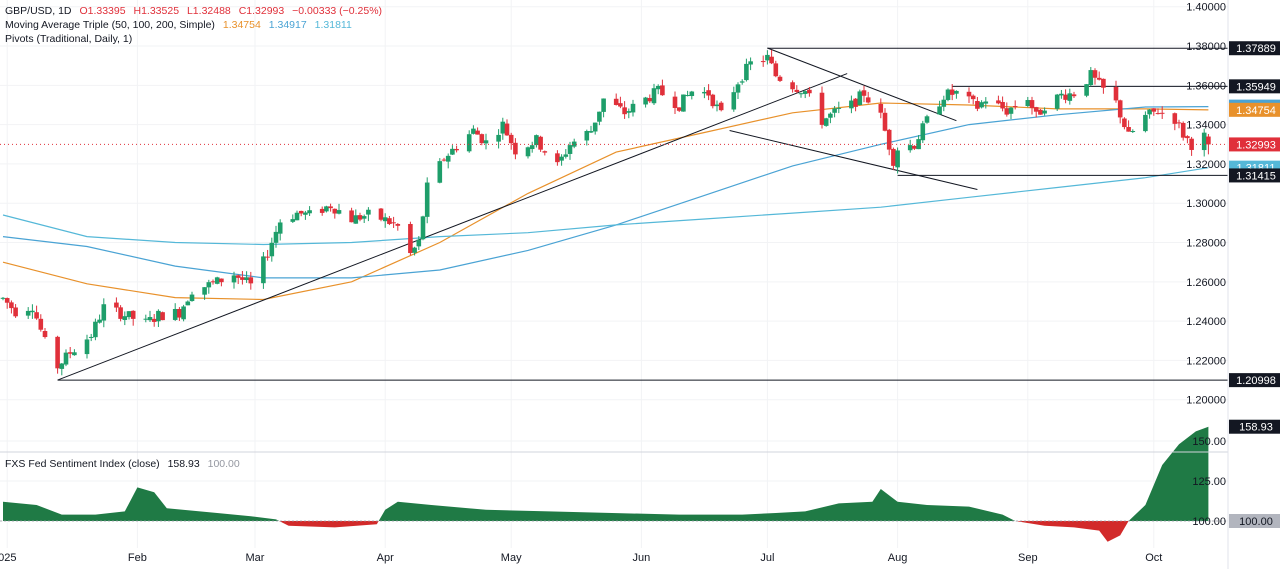  Describe the element at coordinates (605, 206) in the screenshot. I see `ma-200-line` at that location.